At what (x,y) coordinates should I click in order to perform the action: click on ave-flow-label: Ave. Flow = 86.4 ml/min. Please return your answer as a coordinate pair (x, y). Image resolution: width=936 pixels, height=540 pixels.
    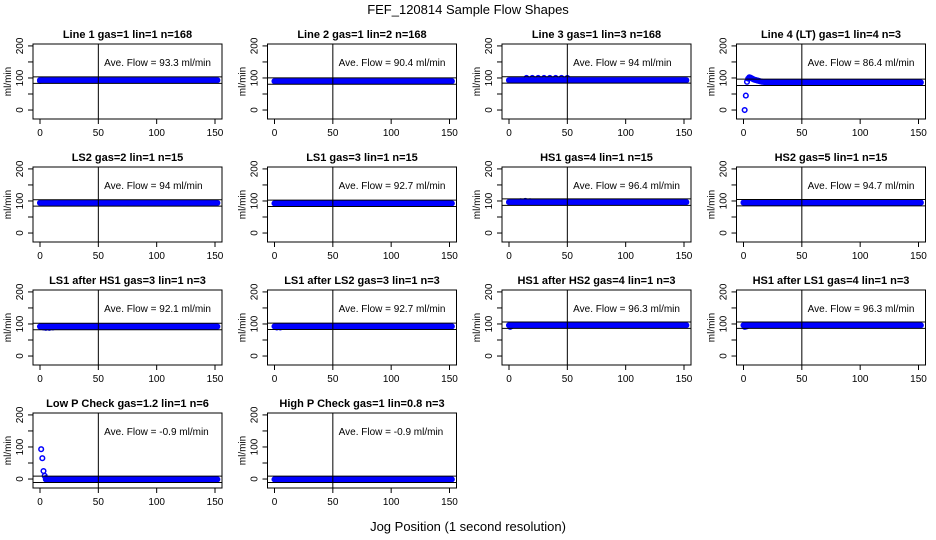
    Looking at the image, I should click on (861, 63).